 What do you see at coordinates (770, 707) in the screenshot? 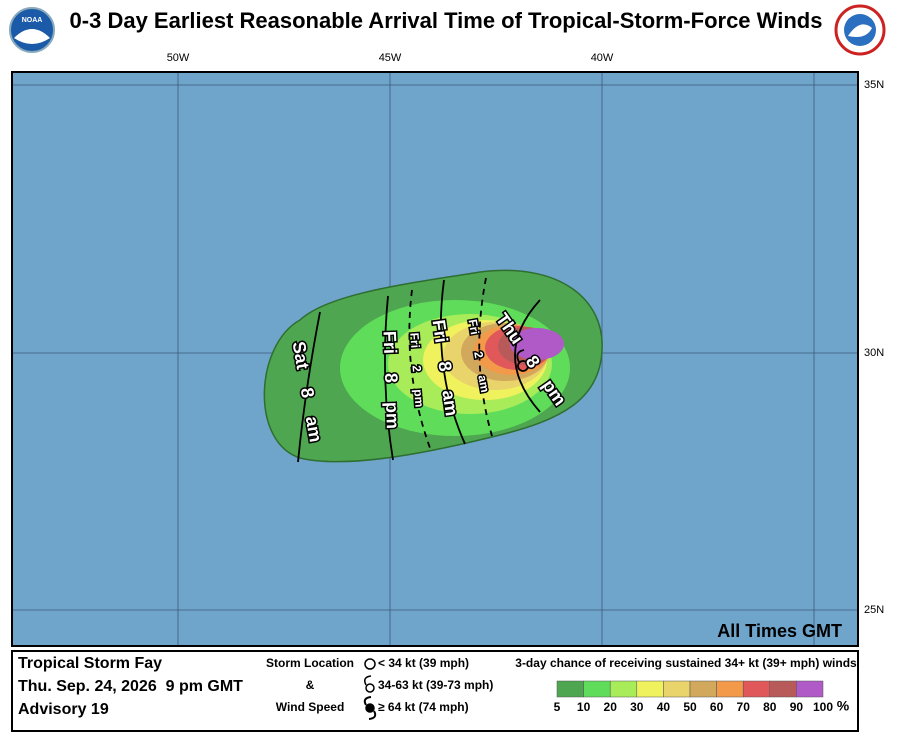
I see `scale-label: 80` at bounding box center [770, 707].